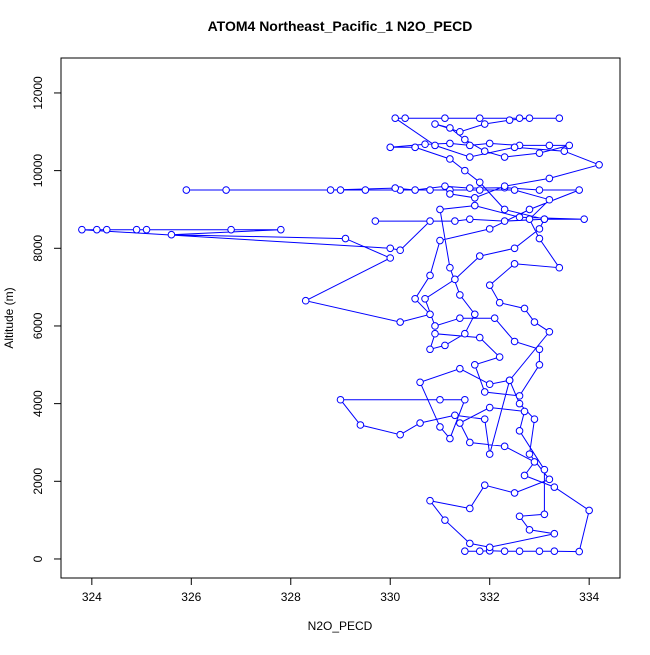 The height and width of the screenshot is (655, 650). What do you see at coordinates (490, 597) in the screenshot?
I see `x-tick-label: 332` at bounding box center [490, 597].